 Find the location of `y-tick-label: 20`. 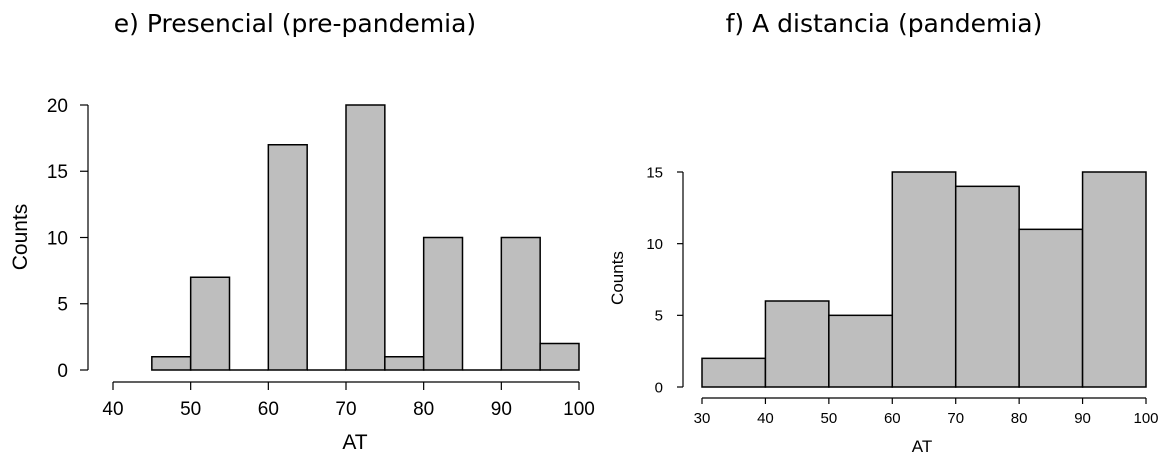

y-tick-label: 20 is located at coordinates (57, 106).